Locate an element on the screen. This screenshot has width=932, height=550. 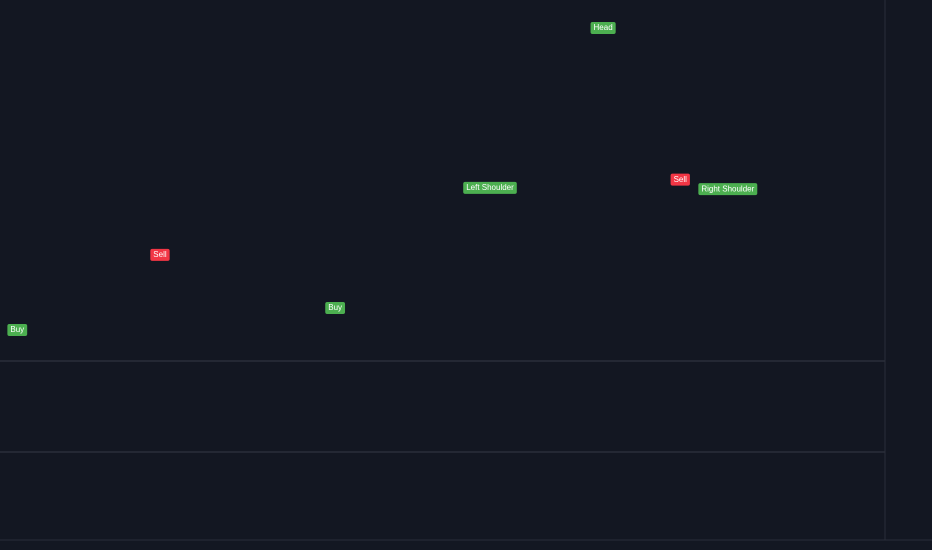
pattern-label-text: Right Shoulder is located at coordinates (727, 188).